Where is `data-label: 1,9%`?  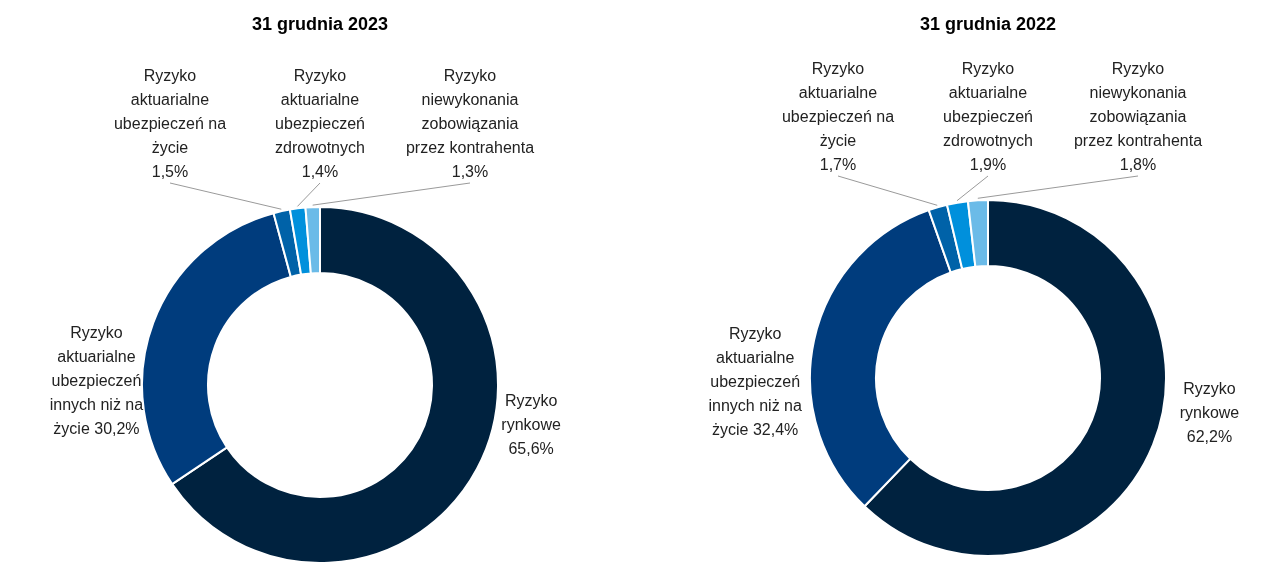
data-label: 1,9% is located at coordinates (988, 164).